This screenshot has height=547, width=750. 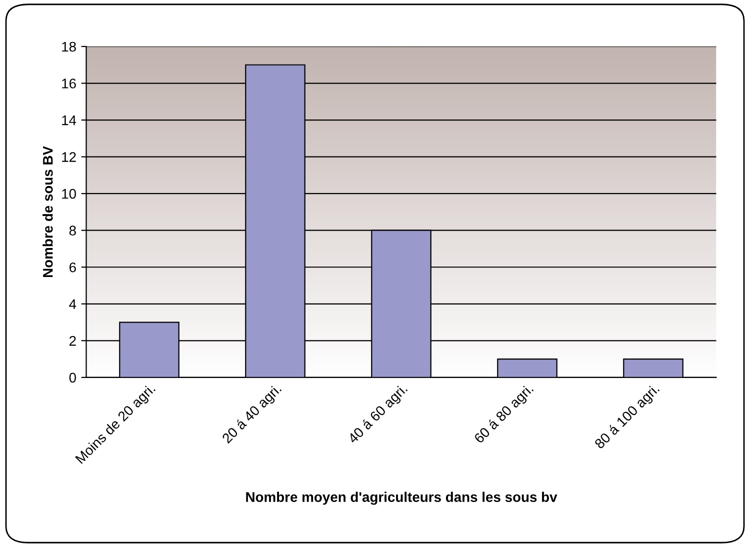 What do you see at coordinates (72, 377) in the screenshot?
I see `y-tick-label: 0` at bounding box center [72, 377].